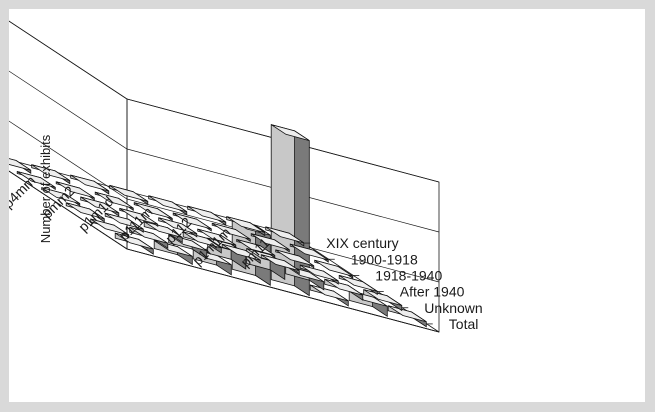 The image size is (655, 412). What do you see at coordinates (68, 135) in the screenshot?
I see `side-wall` at bounding box center [68, 135].